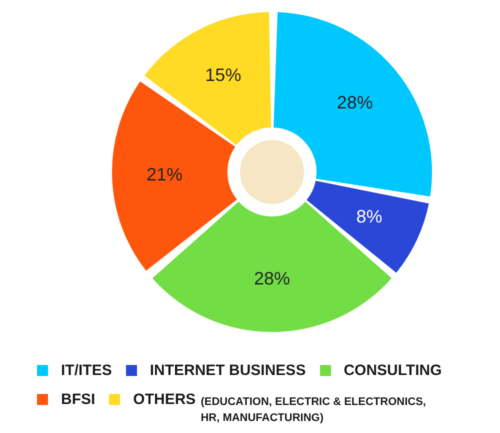 The height and width of the screenshot is (433, 500). Describe the element at coordinates (164, 174) in the screenshot. I see `data-label: 21%` at that location.